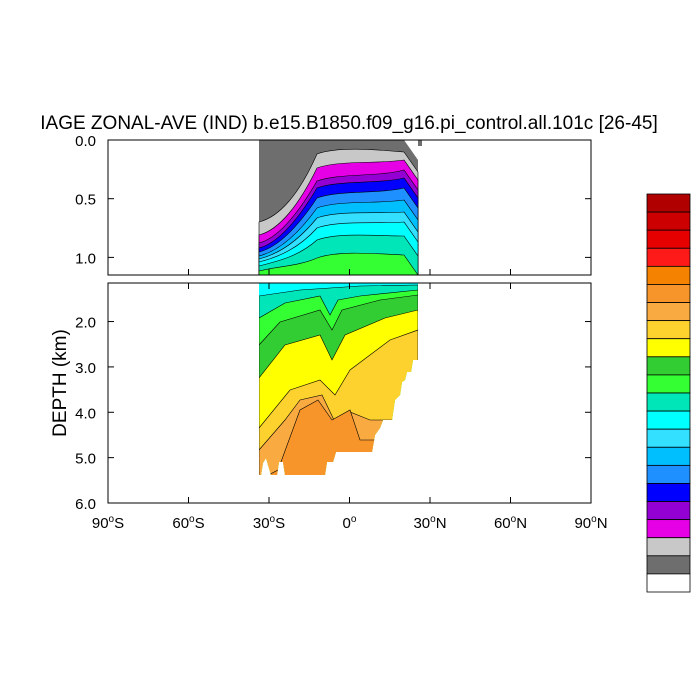 This screenshot has width=700, height=700. What do you see at coordinates (510, 523) in the screenshot?
I see `lat-tick-label: 60oN` at bounding box center [510, 523].